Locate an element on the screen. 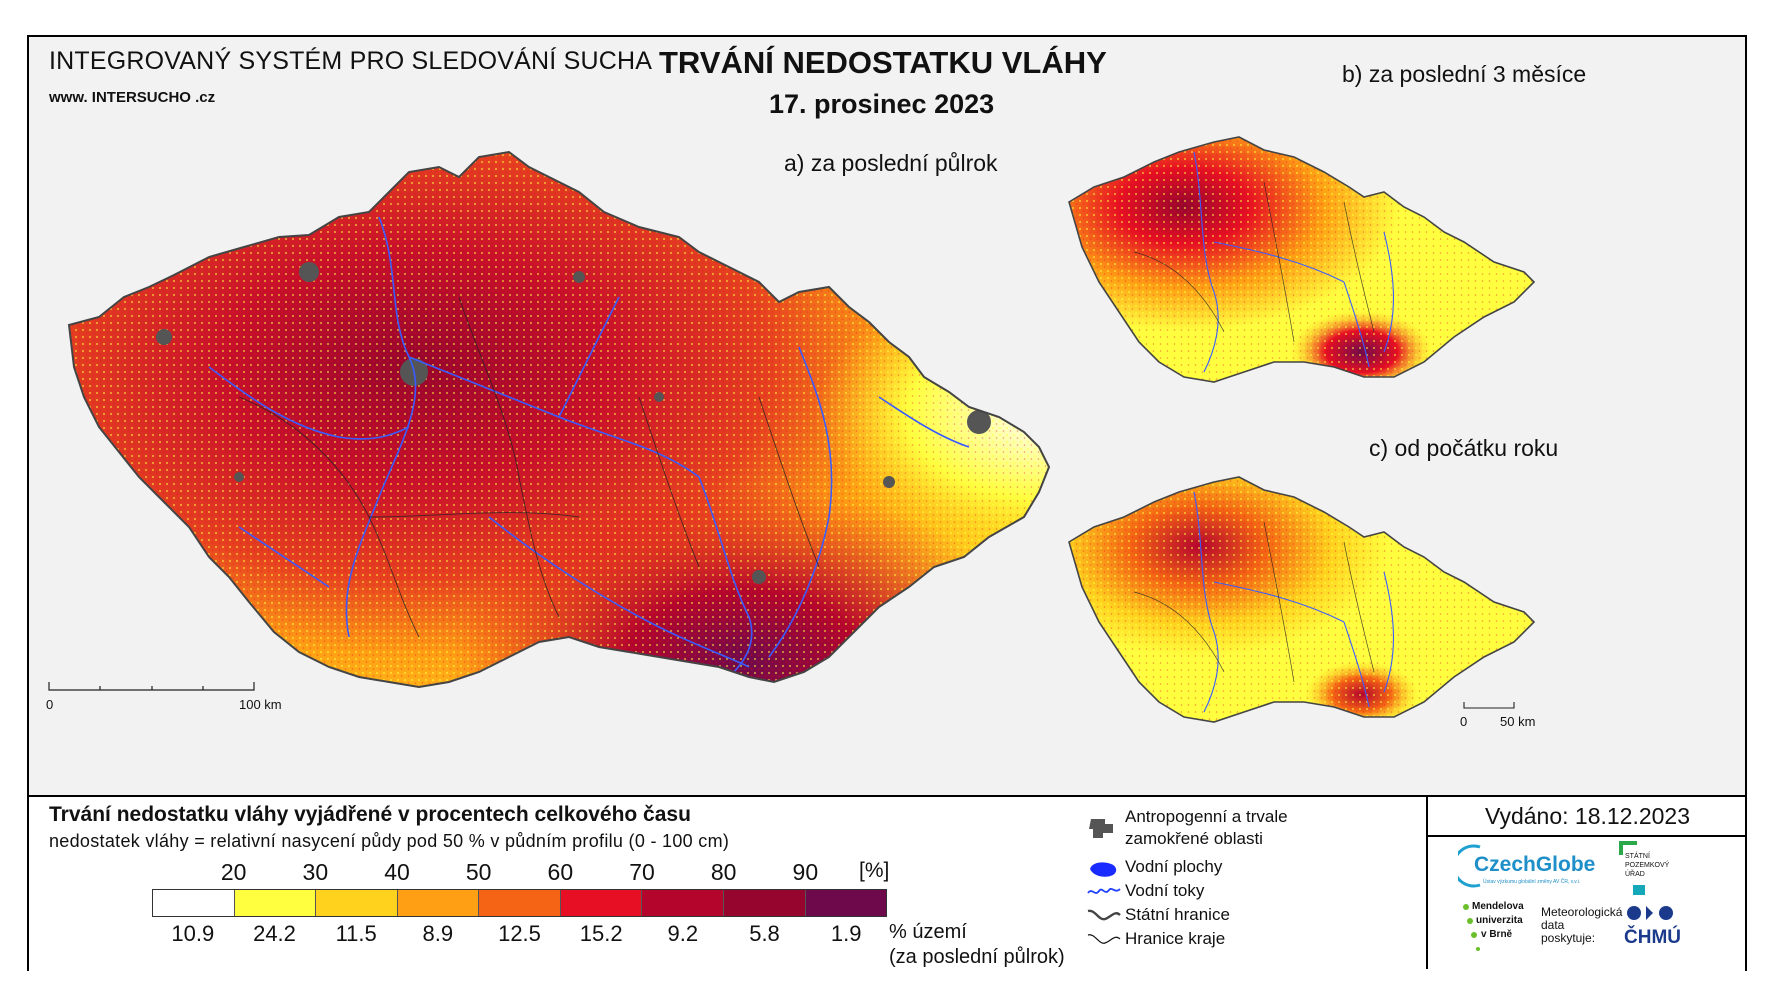  rivers-label: Vodní toky is located at coordinates (1165, 890).